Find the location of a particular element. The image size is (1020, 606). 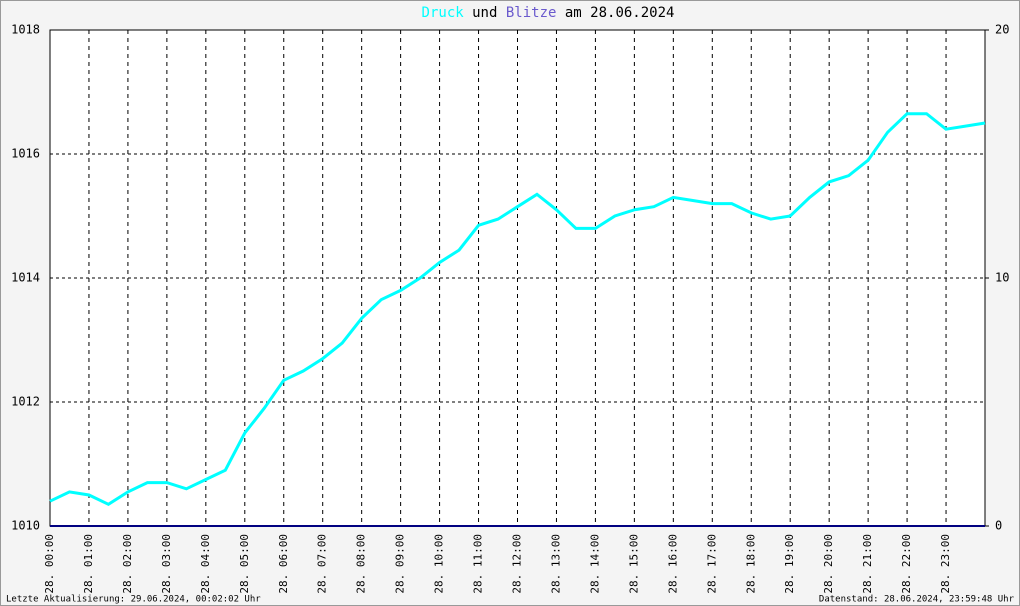

y2-tick-label: 20 is located at coordinates (1002, 30).